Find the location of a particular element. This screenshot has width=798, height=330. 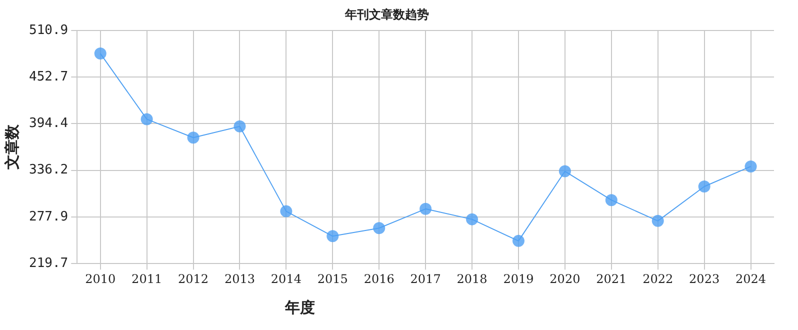

x-tick-label: 2021 is located at coordinates (611, 279).